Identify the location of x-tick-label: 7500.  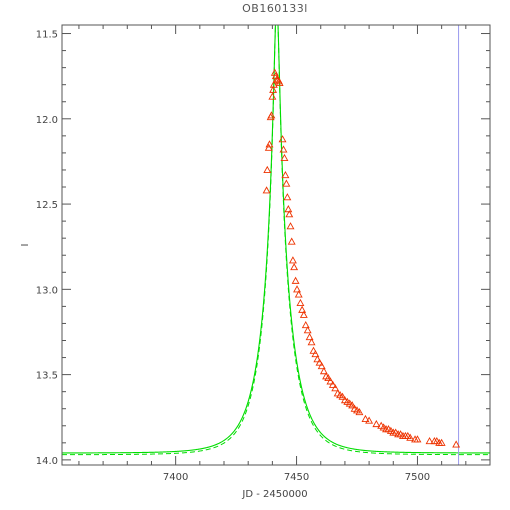
(417, 477).